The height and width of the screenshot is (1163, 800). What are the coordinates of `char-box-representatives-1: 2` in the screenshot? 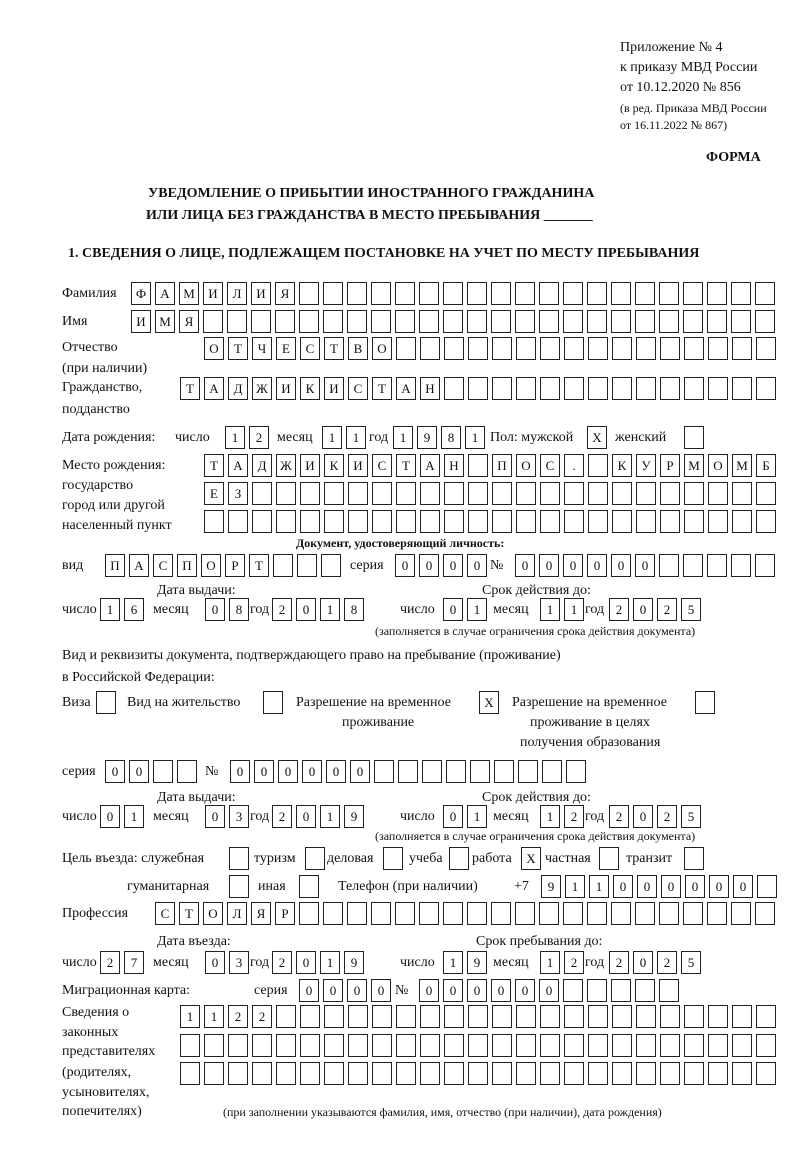 It's located at (262, 1016).